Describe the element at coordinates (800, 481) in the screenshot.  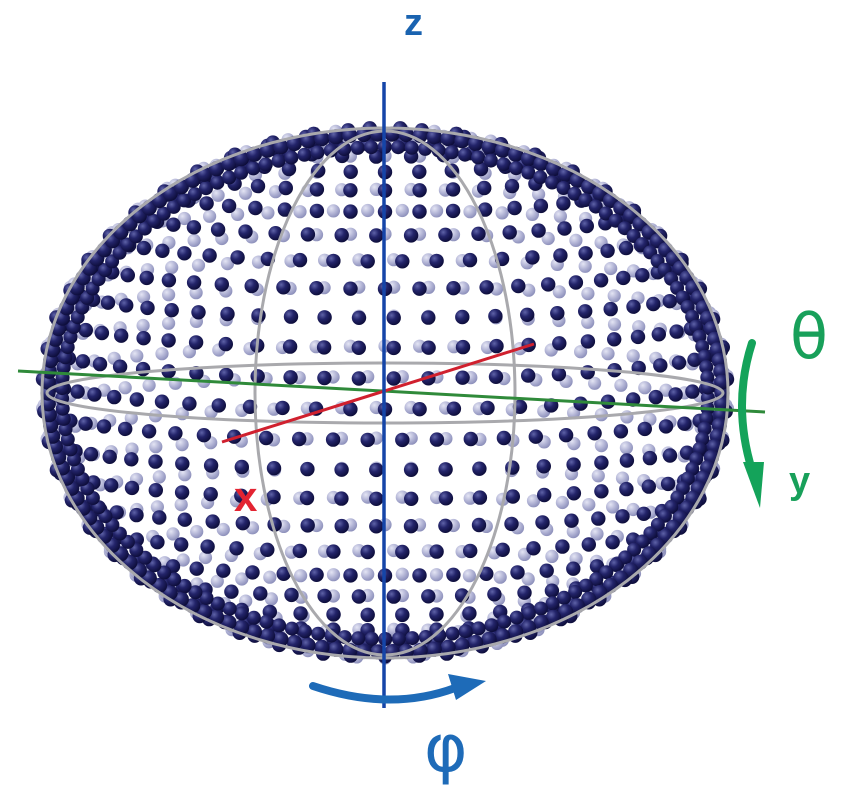
I see `y-axis-label: y` at that location.